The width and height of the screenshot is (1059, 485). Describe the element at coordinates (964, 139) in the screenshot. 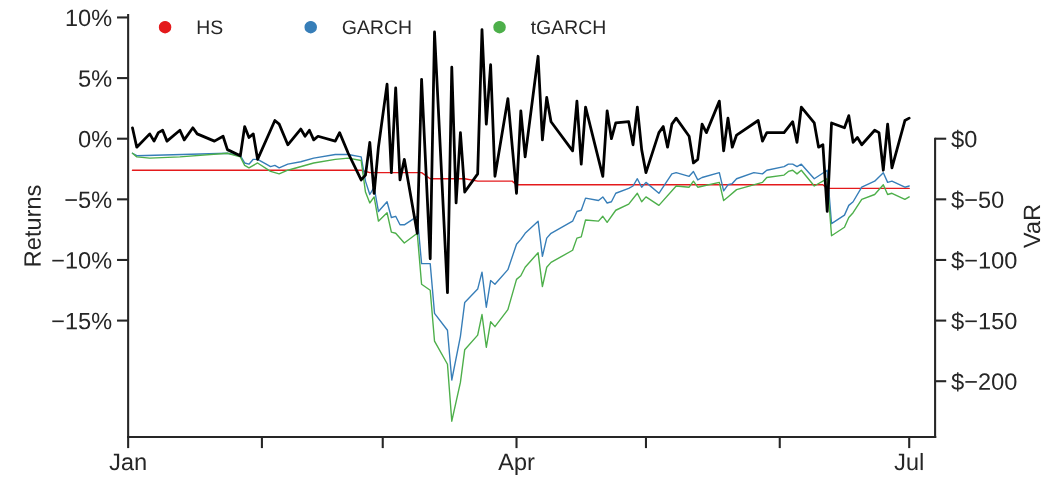

I see `y2-tick-label: $0` at that location.